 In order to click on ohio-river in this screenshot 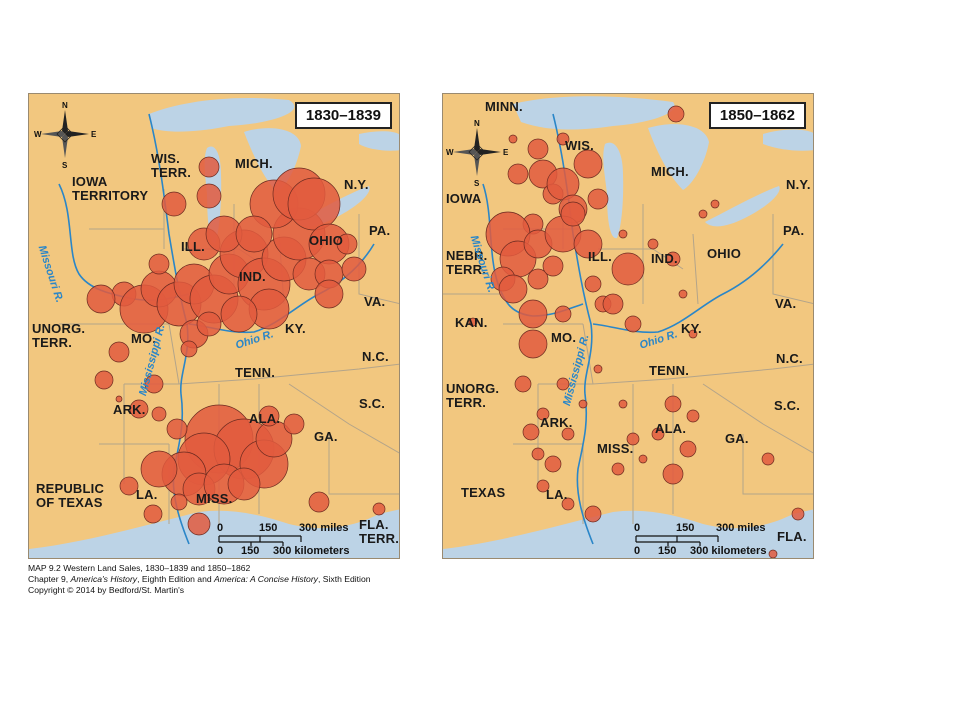, I will do `click(688, 288)`.